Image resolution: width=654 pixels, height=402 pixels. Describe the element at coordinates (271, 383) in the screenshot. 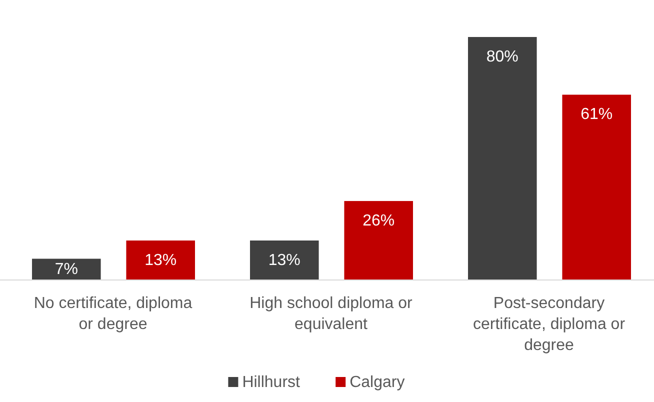

I see `legend-label: Hillhurst` at that location.